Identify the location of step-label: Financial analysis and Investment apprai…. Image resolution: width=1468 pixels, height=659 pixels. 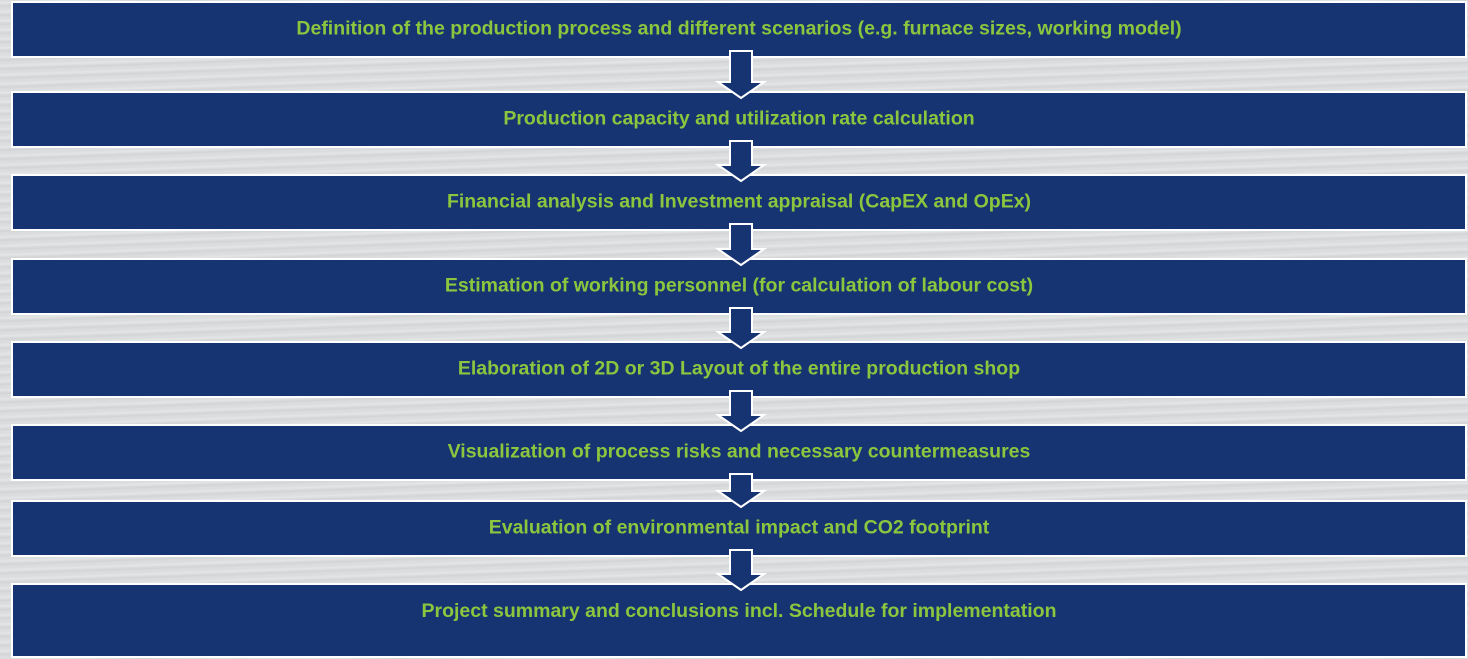
(739, 202).